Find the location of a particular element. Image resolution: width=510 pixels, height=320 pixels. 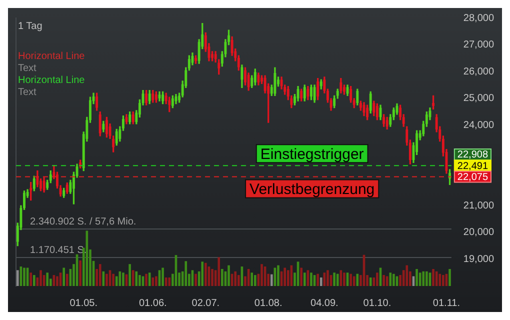

ref-line-label: Verlustbegrenzung is located at coordinates (312, 189).